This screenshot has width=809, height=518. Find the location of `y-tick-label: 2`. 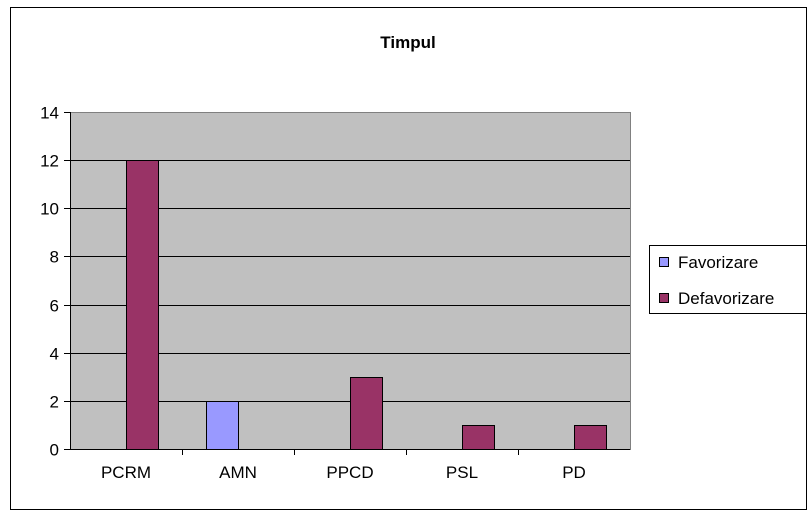

y-tick-label: 2 is located at coordinates (54, 402).